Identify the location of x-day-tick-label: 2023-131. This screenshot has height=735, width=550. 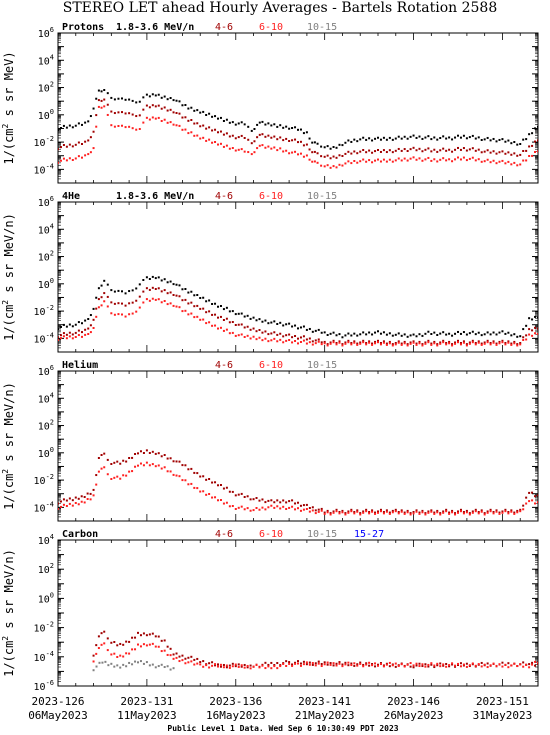
(146, 701).